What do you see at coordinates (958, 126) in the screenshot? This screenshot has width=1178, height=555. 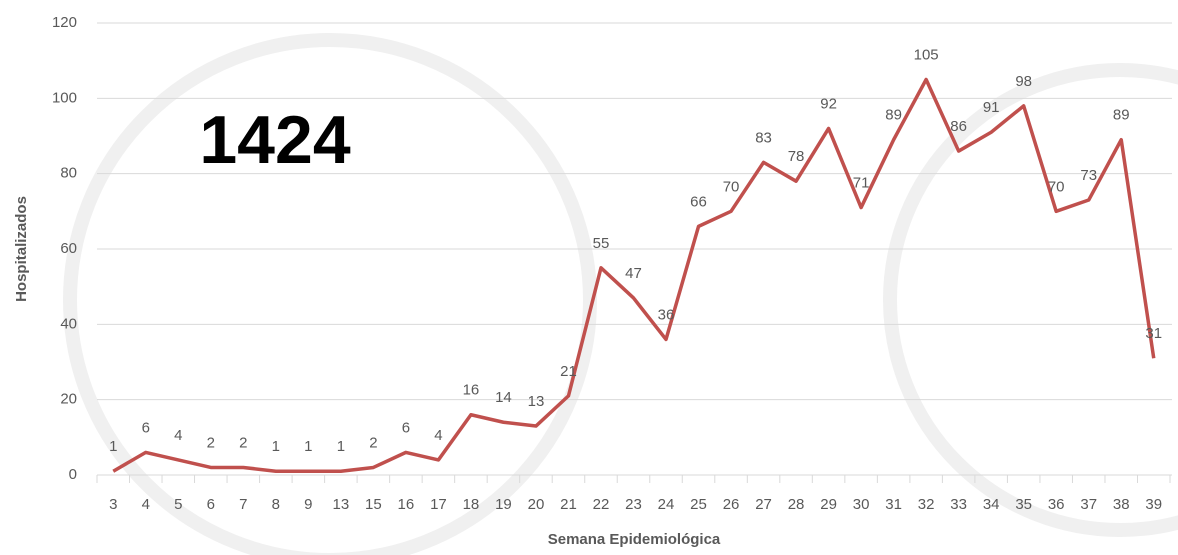 I see `data-label: 86` at bounding box center [958, 126].